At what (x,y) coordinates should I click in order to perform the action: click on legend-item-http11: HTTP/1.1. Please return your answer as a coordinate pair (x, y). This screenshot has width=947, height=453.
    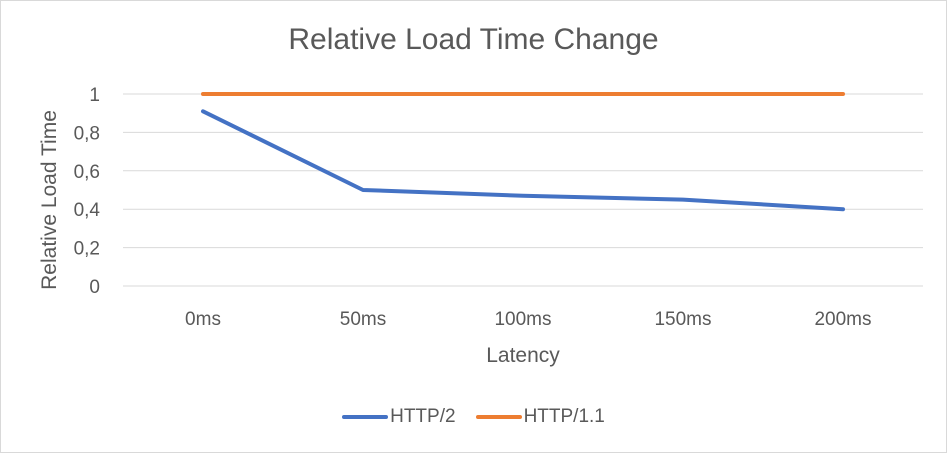
    Looking at the image, I should click on (540, 417).